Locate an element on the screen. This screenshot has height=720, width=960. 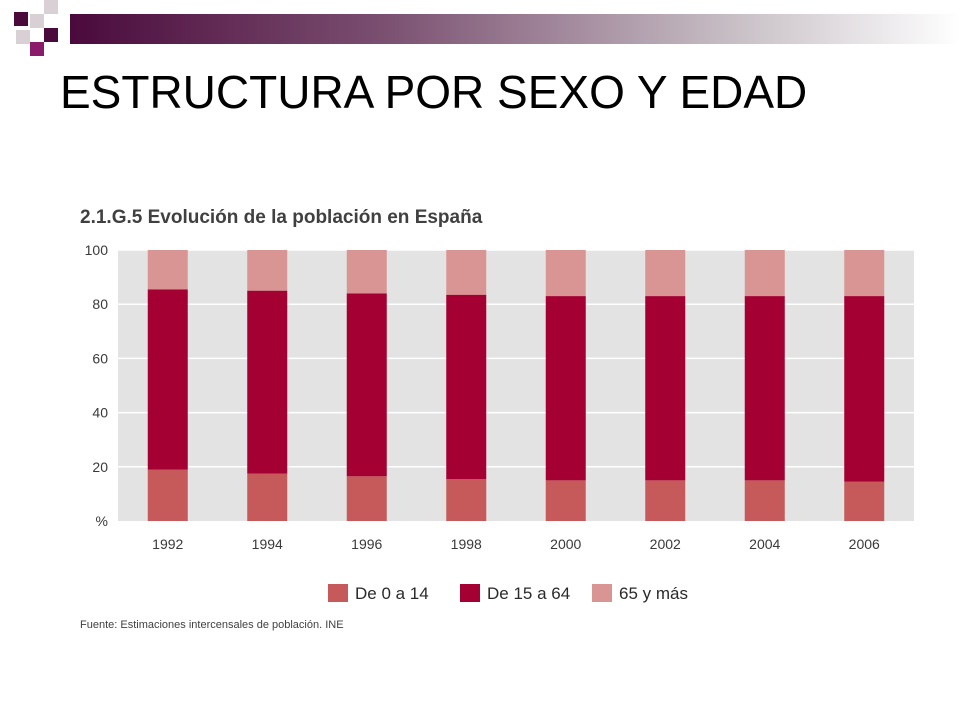
y-tick-label: 60 is located at coordinates (100, 358).